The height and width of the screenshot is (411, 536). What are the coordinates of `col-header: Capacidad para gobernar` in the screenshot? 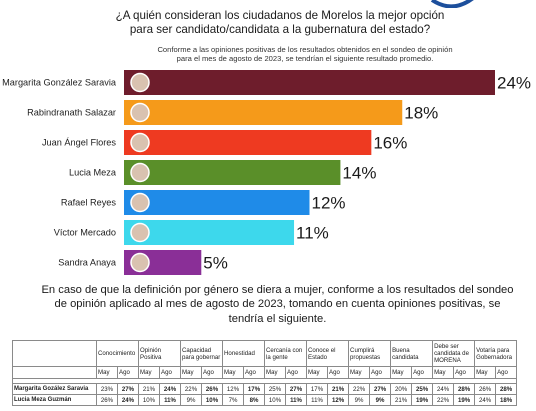 It's located at (202, 353).